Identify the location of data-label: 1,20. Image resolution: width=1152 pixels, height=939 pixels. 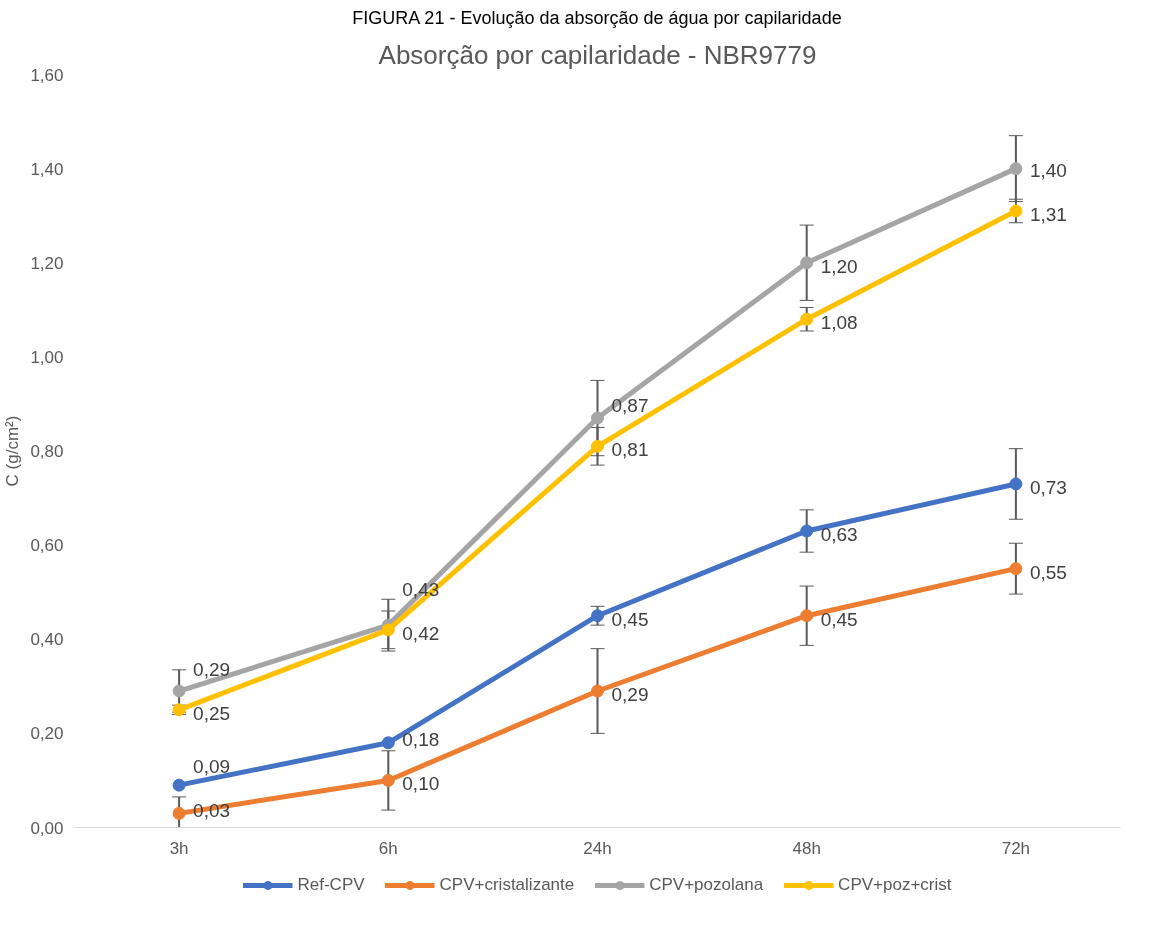
(839, 266).